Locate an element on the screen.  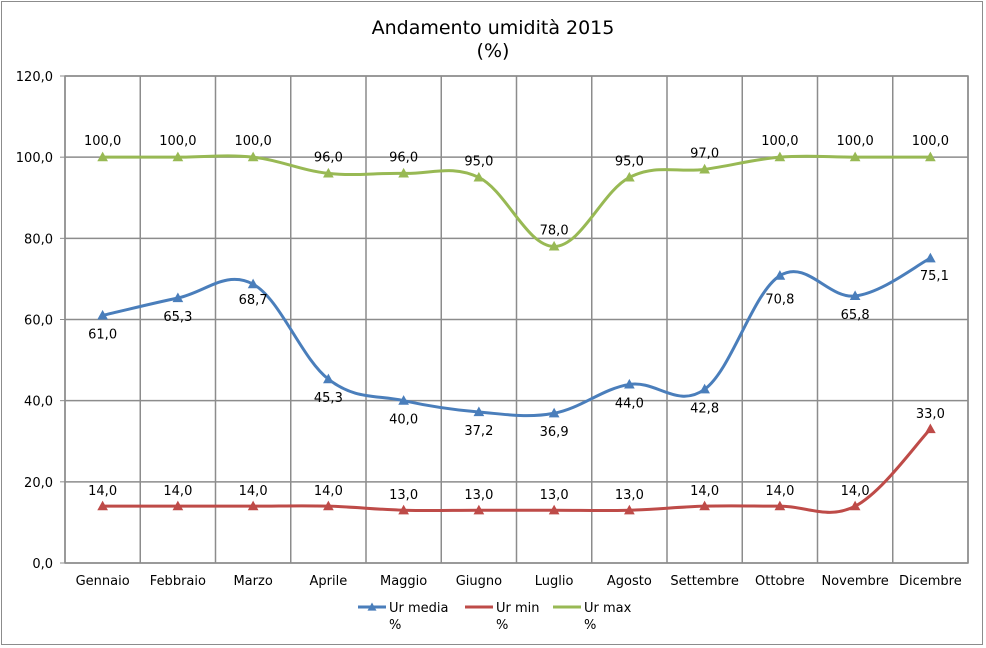
data-label-media: 70,8 is located at coordinates (779, 300).